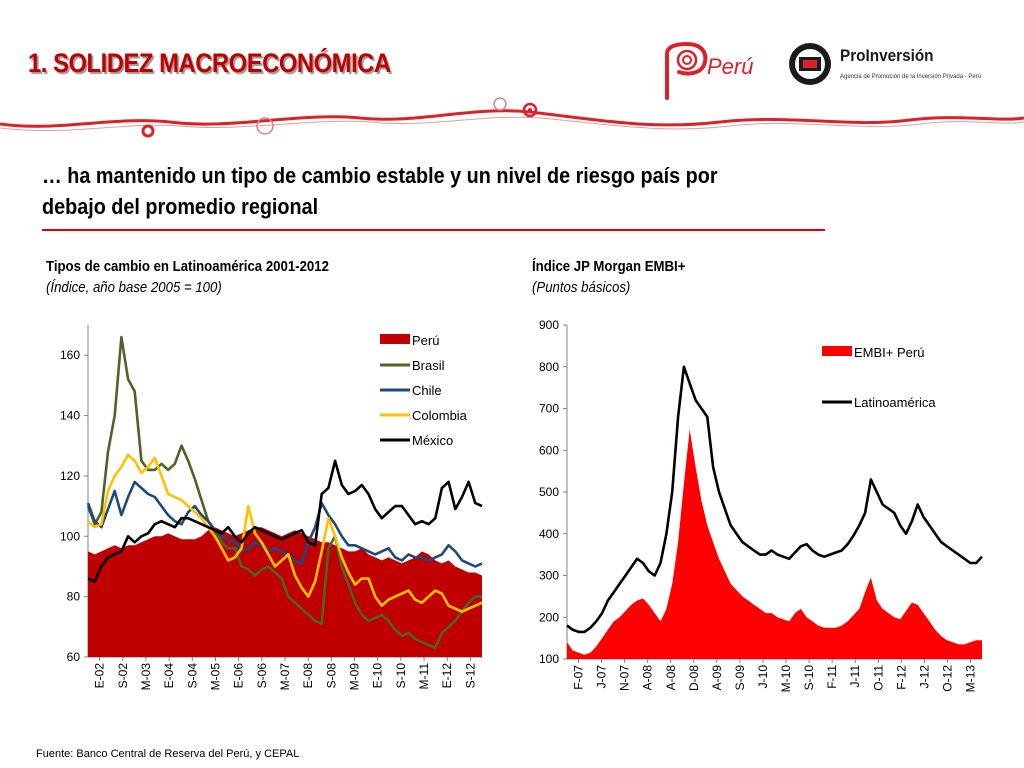 The width and height of the screenshot is (1024, 768). Describe the element at coordinates (123, 676) in the screenshot. I see `x-tick-label: S-02` at that location.